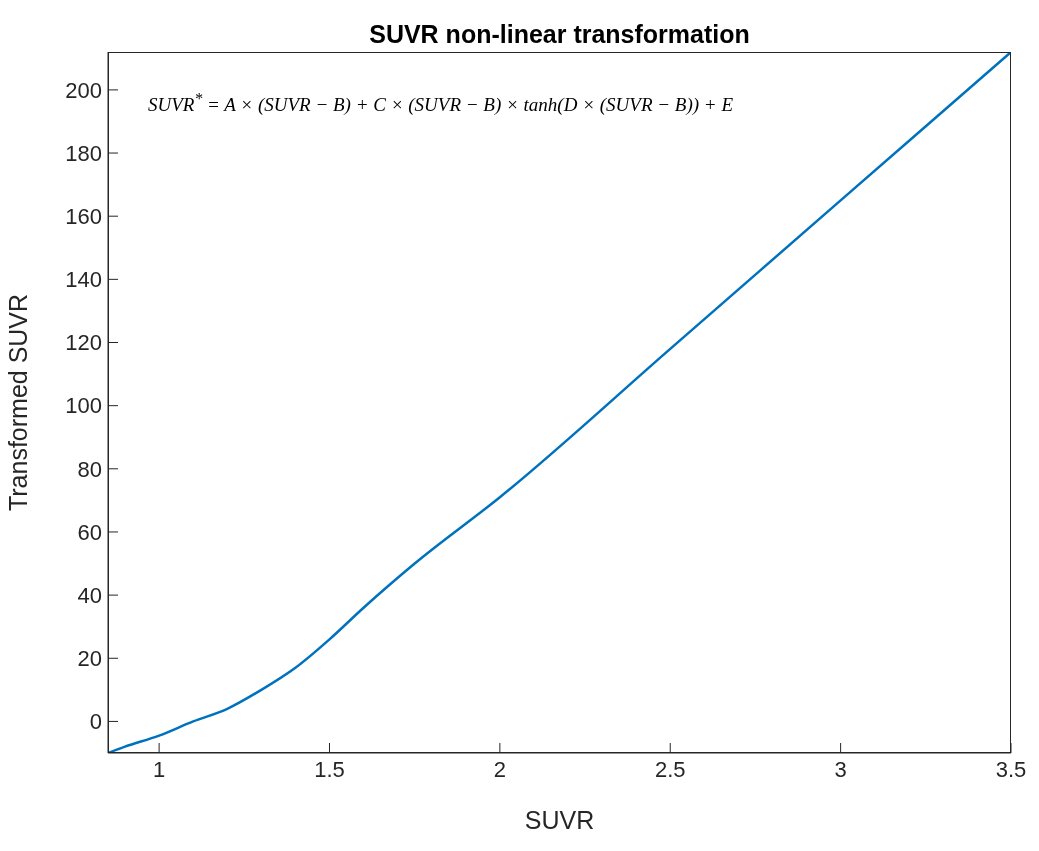  I want to click on y-tick-label: 200, so click(83, 90).